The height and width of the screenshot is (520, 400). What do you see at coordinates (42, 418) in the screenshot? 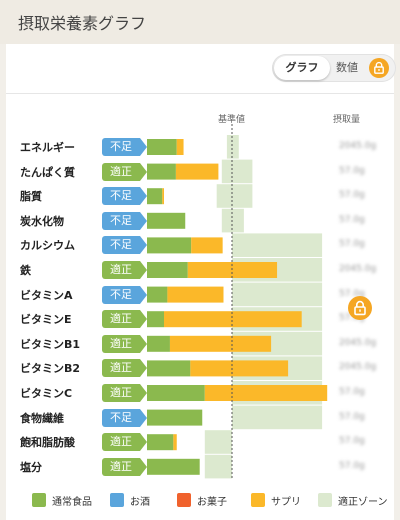
I see `nutrient-name: 食物繊維` at bounding box center [42, 418].